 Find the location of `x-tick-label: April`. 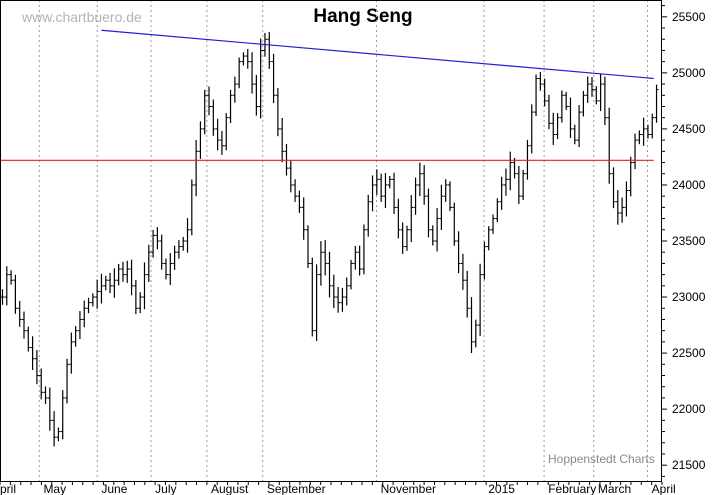

x-tick-label: April is located at coordinates (664, 488).